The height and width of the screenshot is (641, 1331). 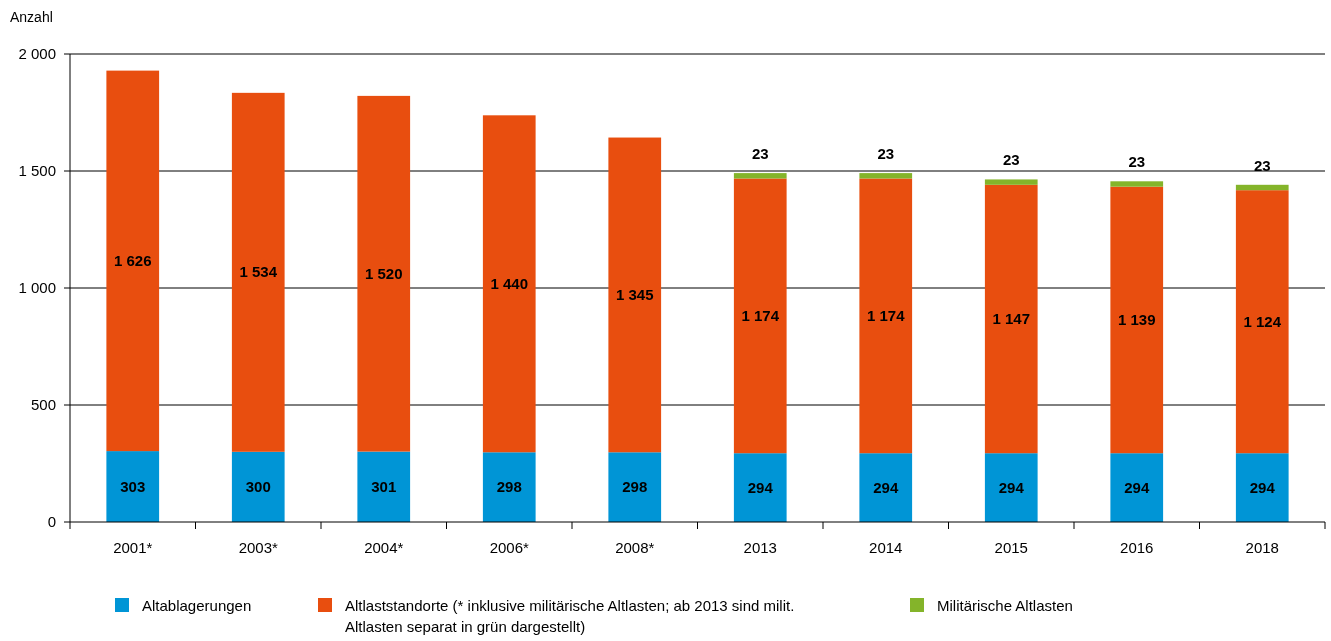 I want to click on x-tick-label: 2015, so click(x=1011, y=547).